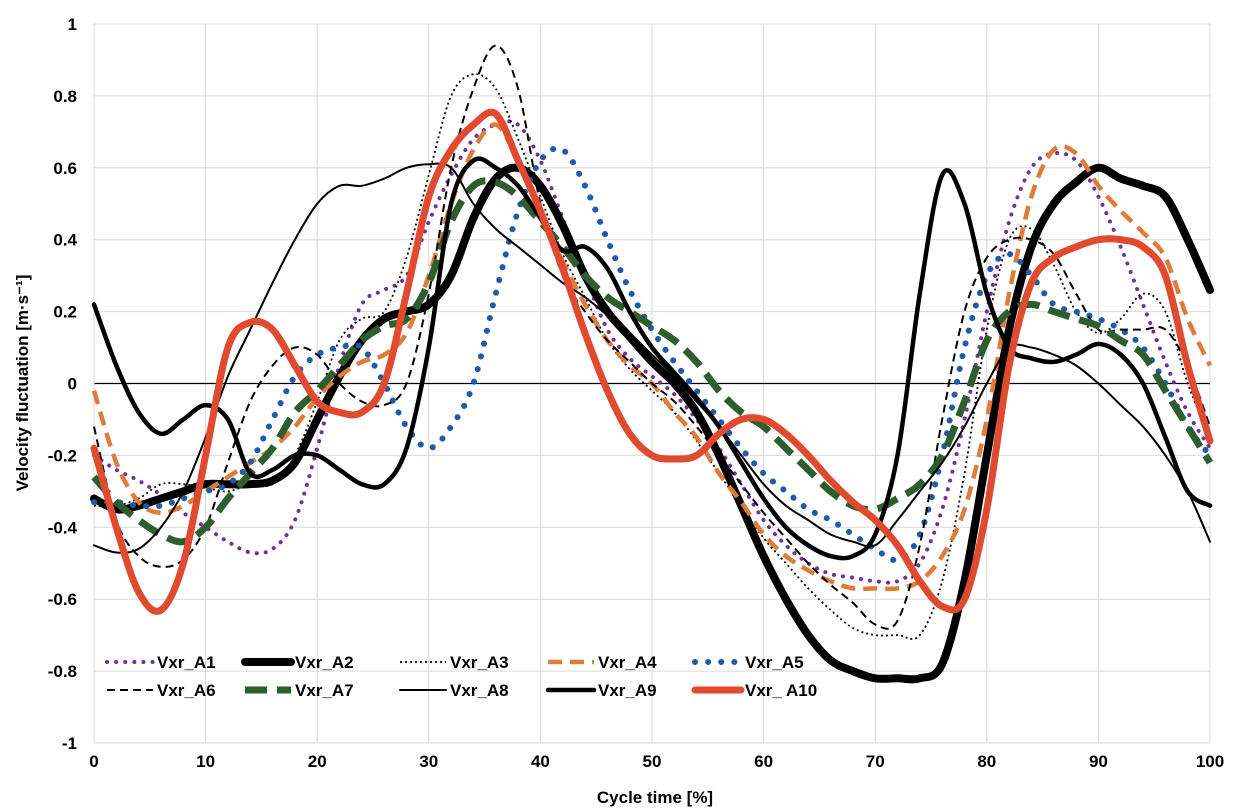  Describe the element at coordinates (72, 24) in the screenshot. I see `y-tick-label: 1` at that location.